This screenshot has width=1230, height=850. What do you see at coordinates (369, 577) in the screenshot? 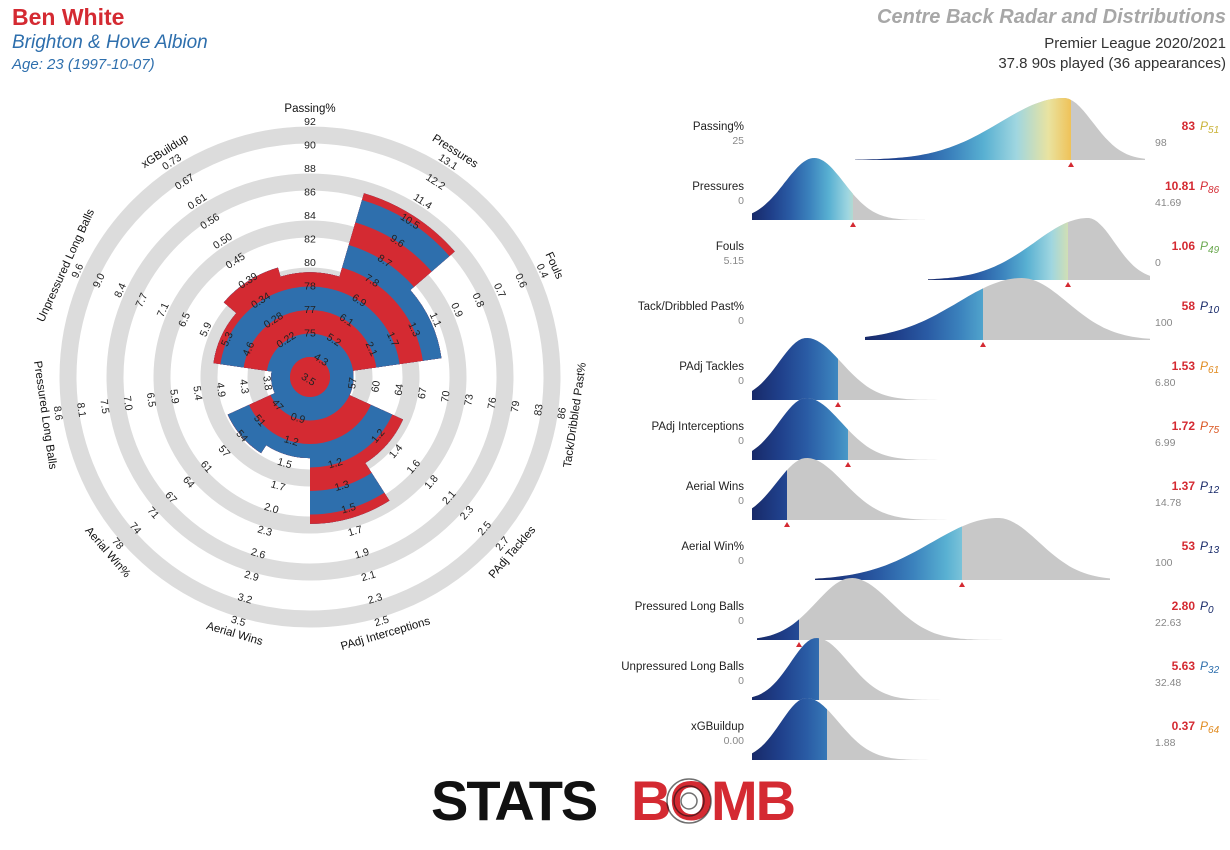
I see `radar-tick-label: 2.1` at bounding box center [369, 577].